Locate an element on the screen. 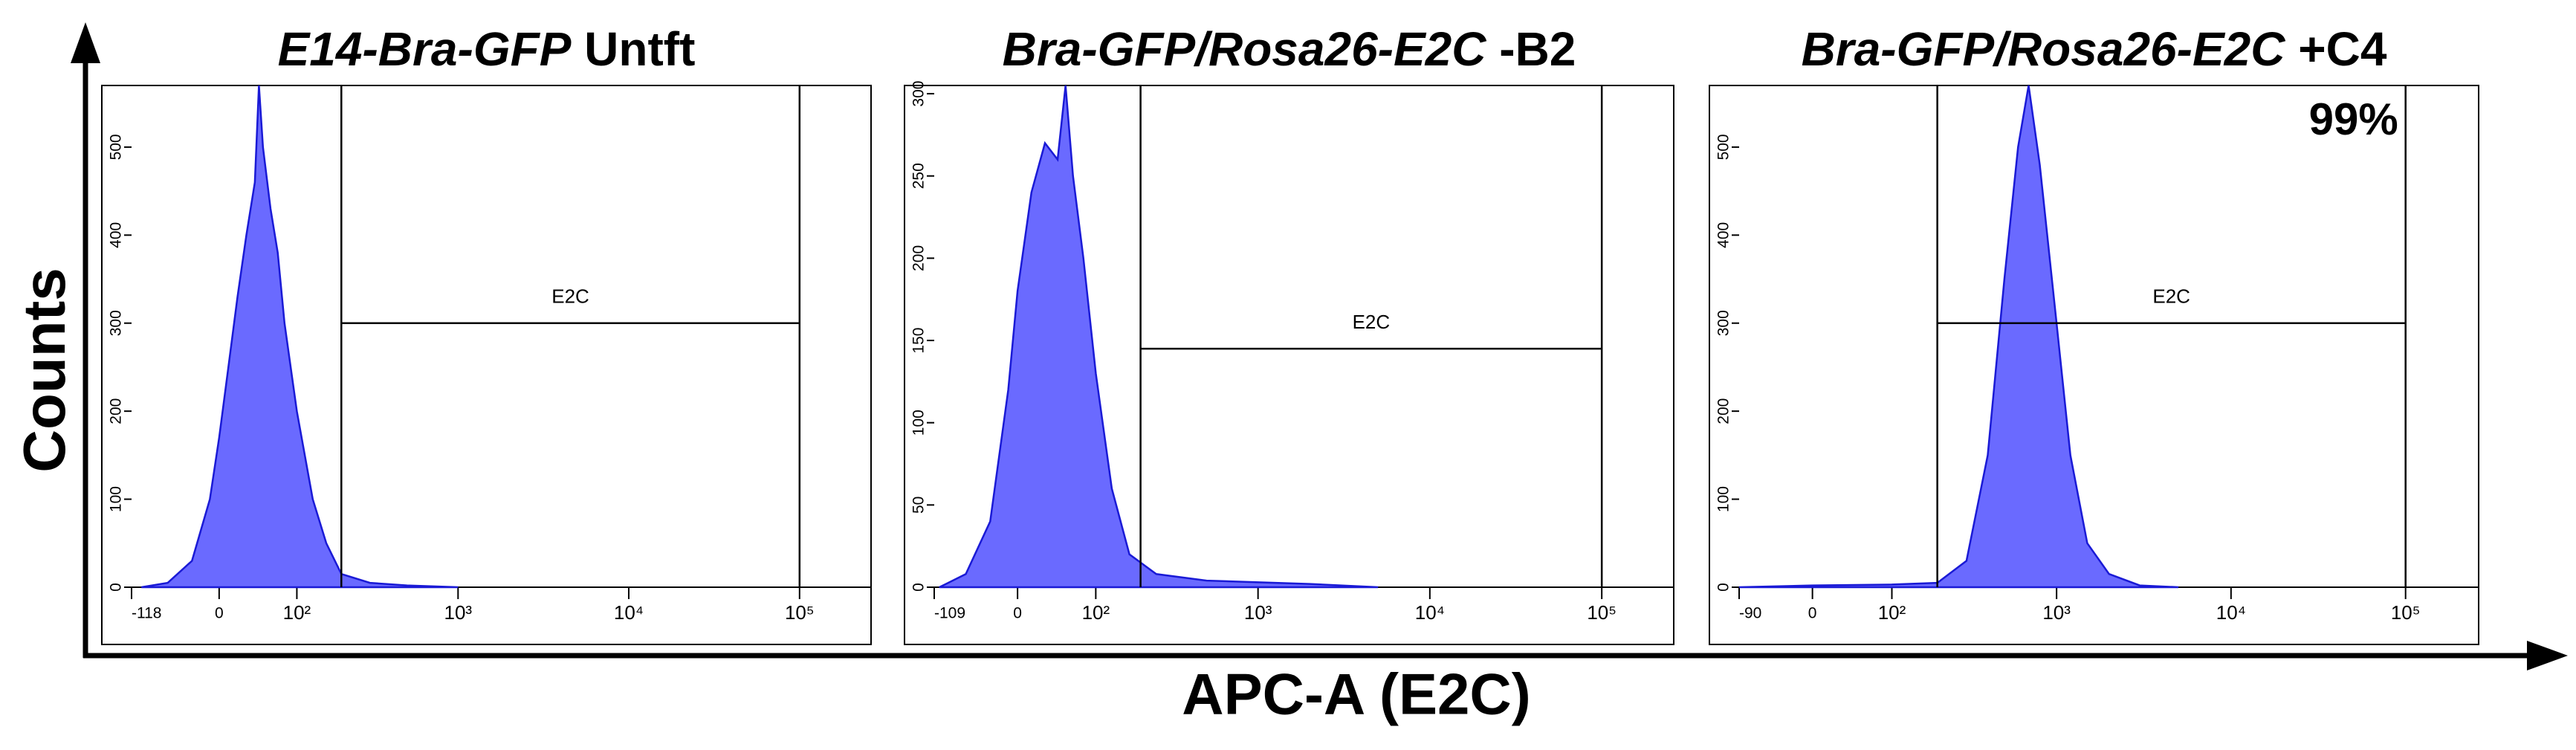 The image size is (2576, 750). title-plain: Untft is located at coordinates (639, 49).